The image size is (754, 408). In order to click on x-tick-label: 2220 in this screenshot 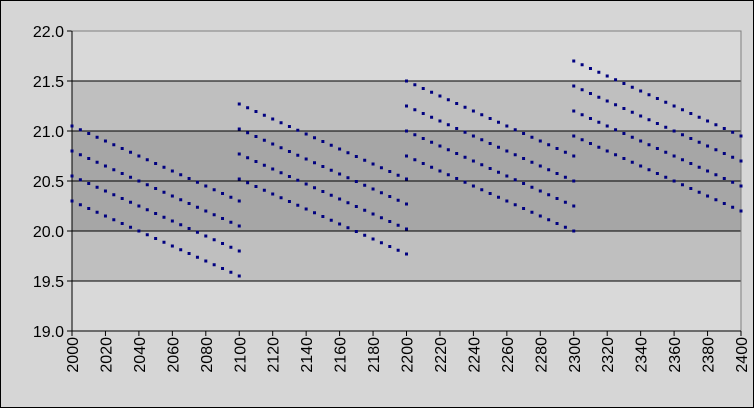, I will do `click(441, 355)`.